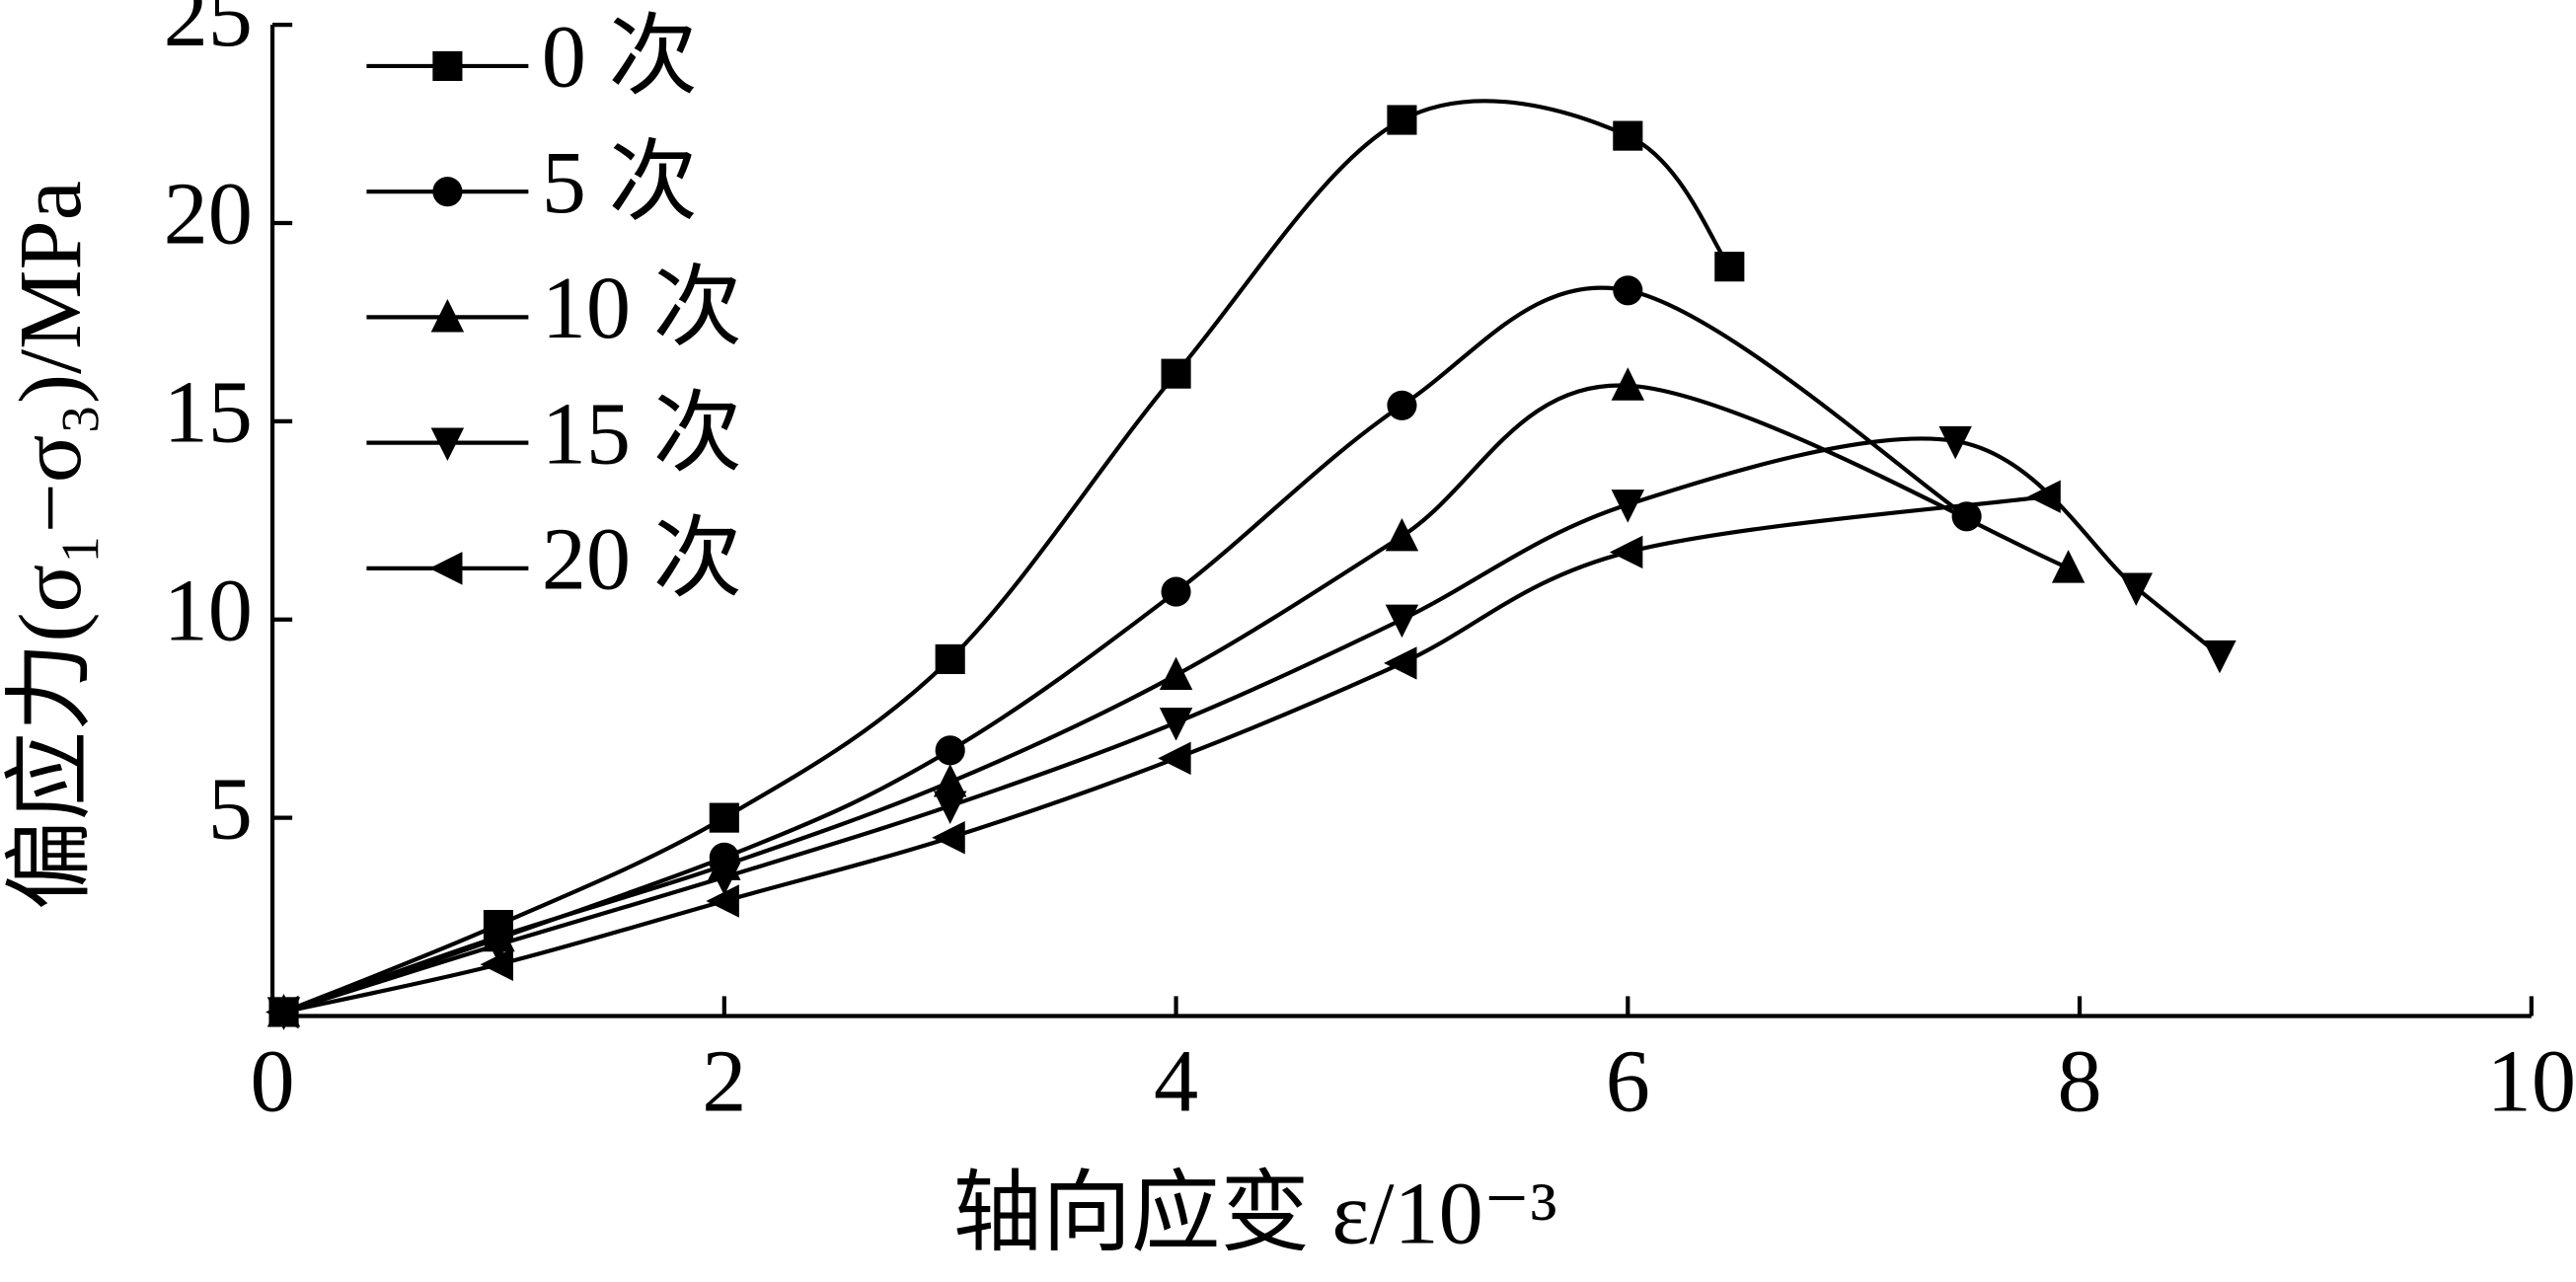  Describe the element at coordinates (620, 182) in the screenshot. I see `legend-label: 5 次` at that location.